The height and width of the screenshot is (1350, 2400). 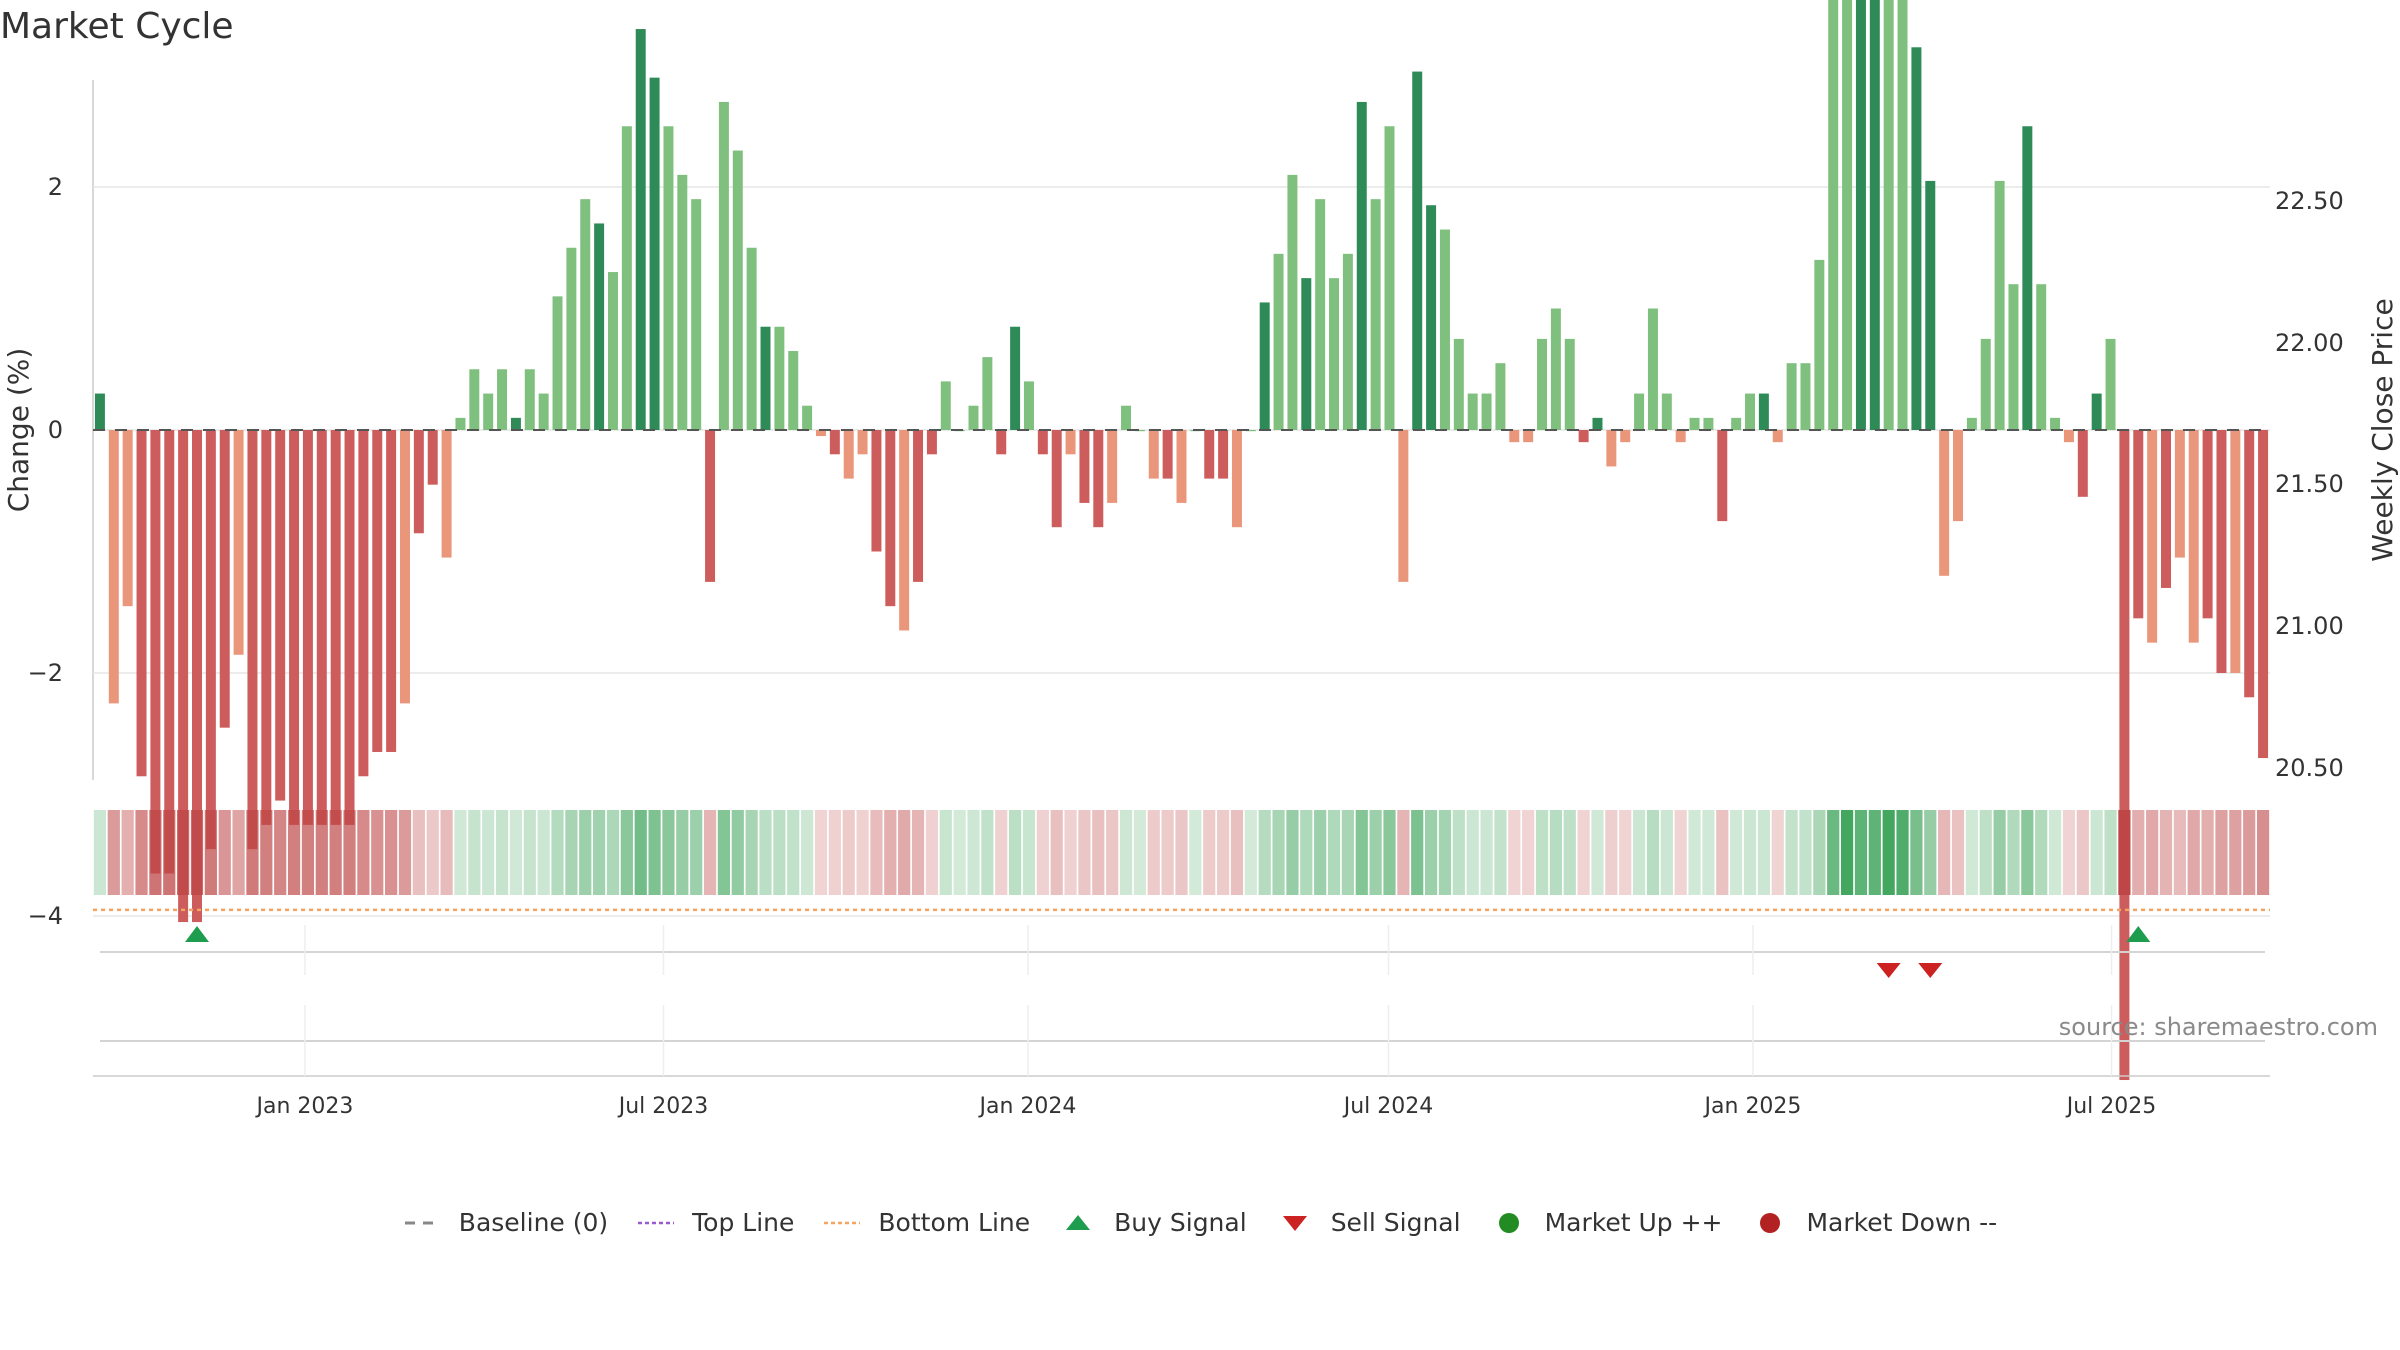 I want to click on legend-label: Market Down --, so click(x=1902, y=1222).